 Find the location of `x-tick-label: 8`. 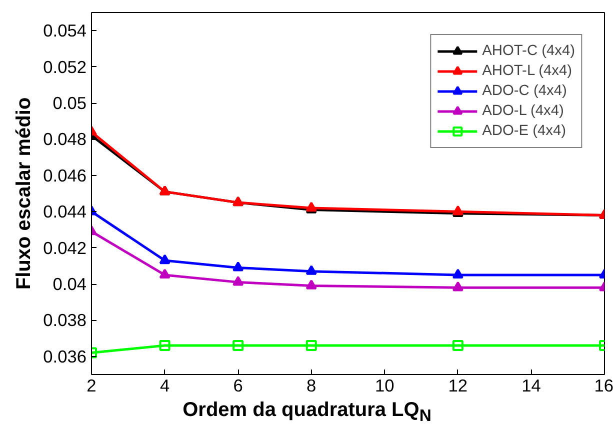

x-tick-label: 8 is located at coordinates (311, 386).